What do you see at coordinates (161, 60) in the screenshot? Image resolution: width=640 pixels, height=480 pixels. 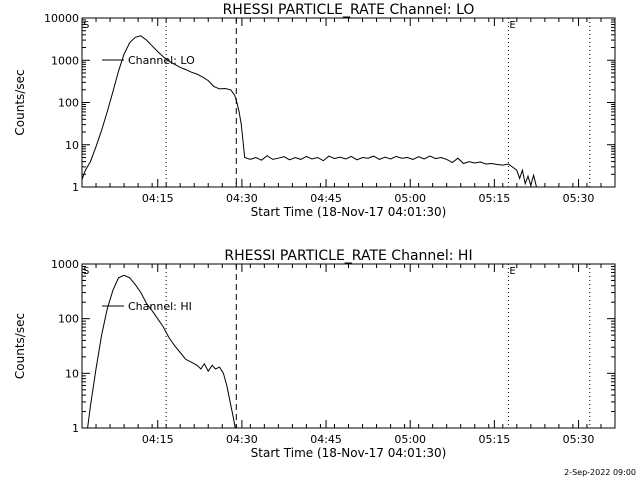 I see `legend-entry: Channel: LO` at bounding box center [161, 60].